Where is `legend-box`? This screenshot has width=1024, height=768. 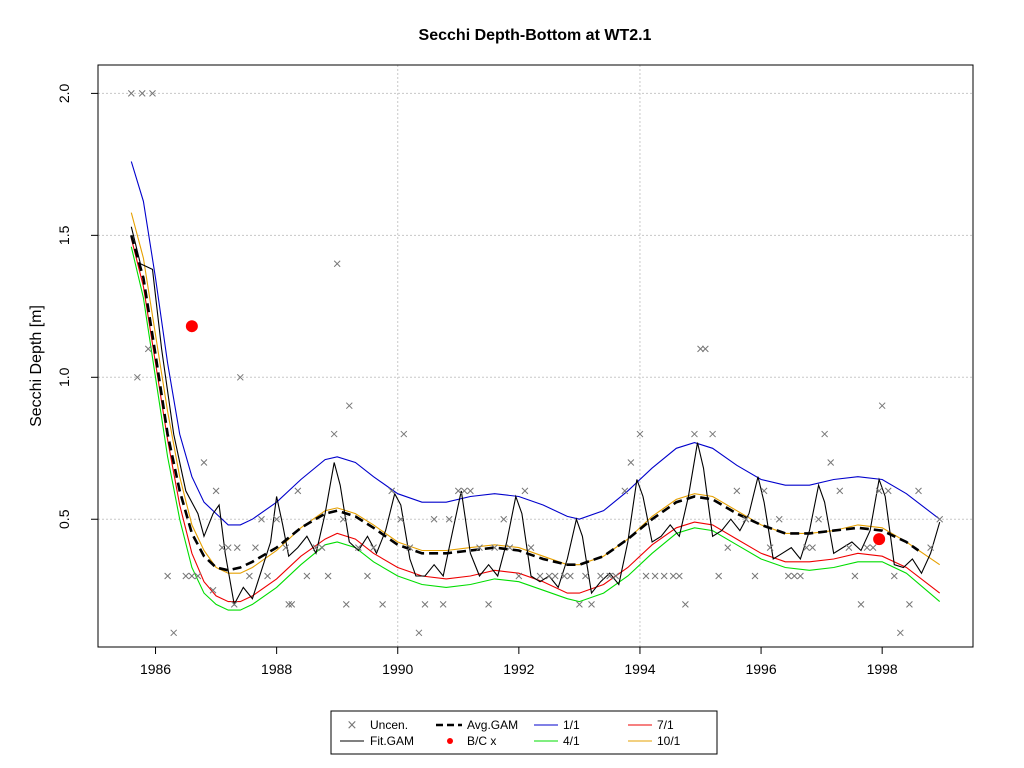 legend-box is located at coordinates (524, 732).